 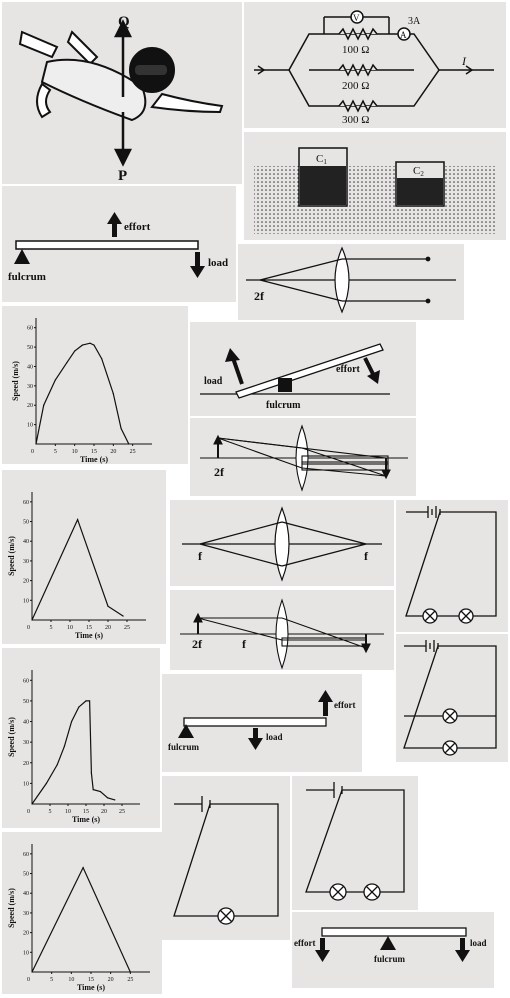 I want to click on resistor-100-label: 100 Ω, so click(x=355, y=50).